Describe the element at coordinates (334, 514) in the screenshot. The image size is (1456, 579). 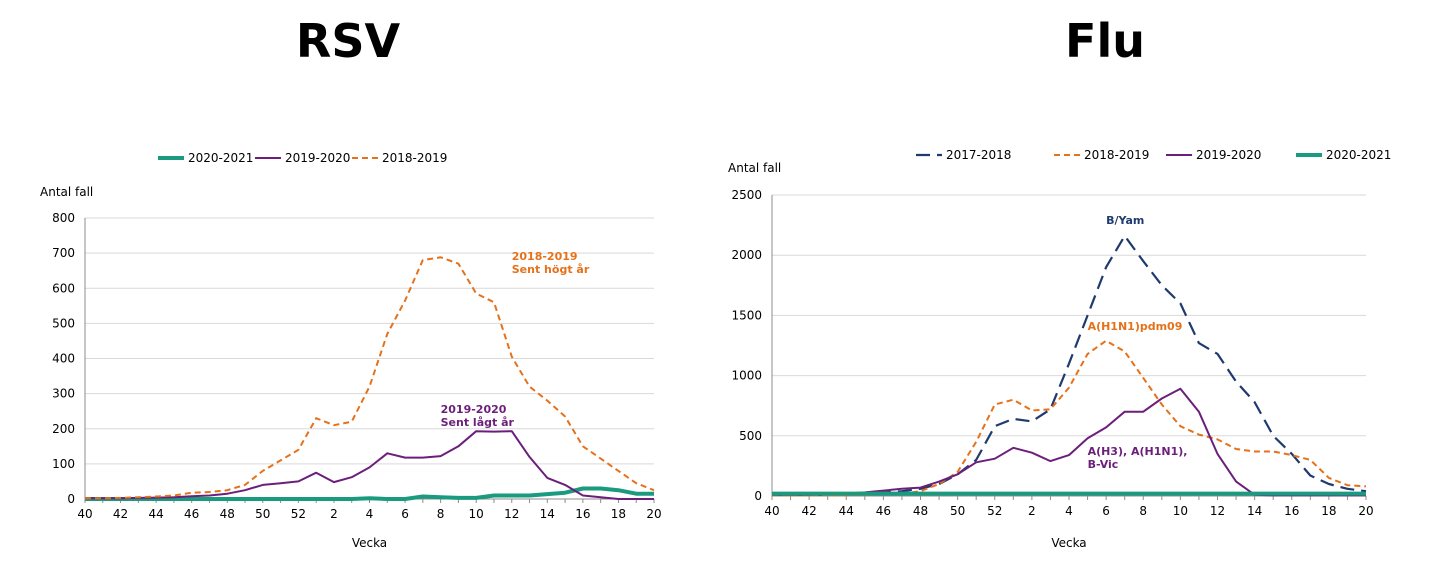
I see `rsv-x-tick-label: 2` at that location.